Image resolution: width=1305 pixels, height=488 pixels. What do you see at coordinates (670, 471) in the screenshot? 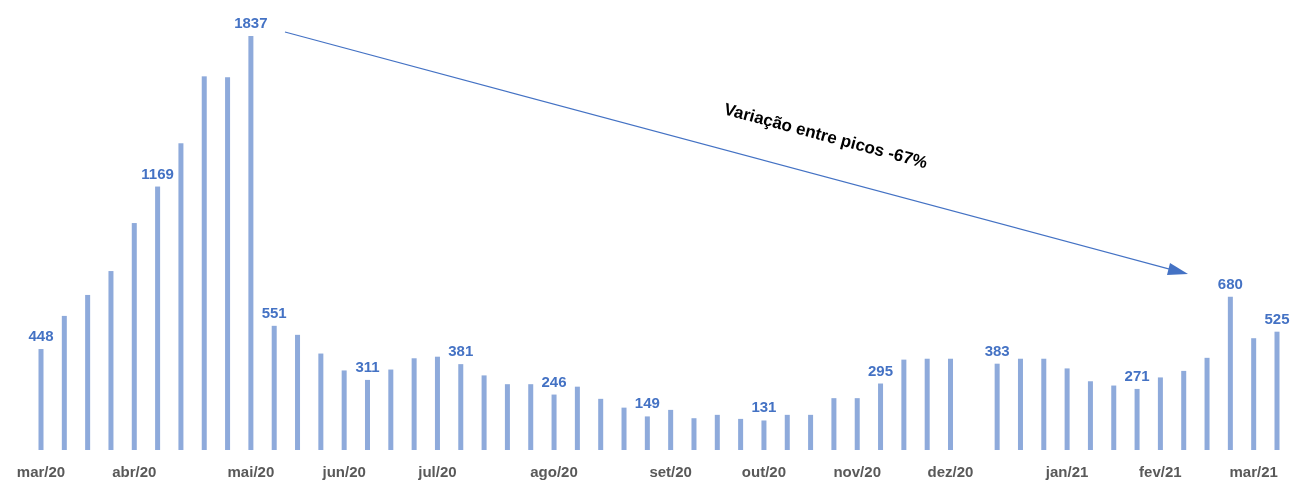
I see `x-tick-label: set/20` at bounding box center [670, 471].